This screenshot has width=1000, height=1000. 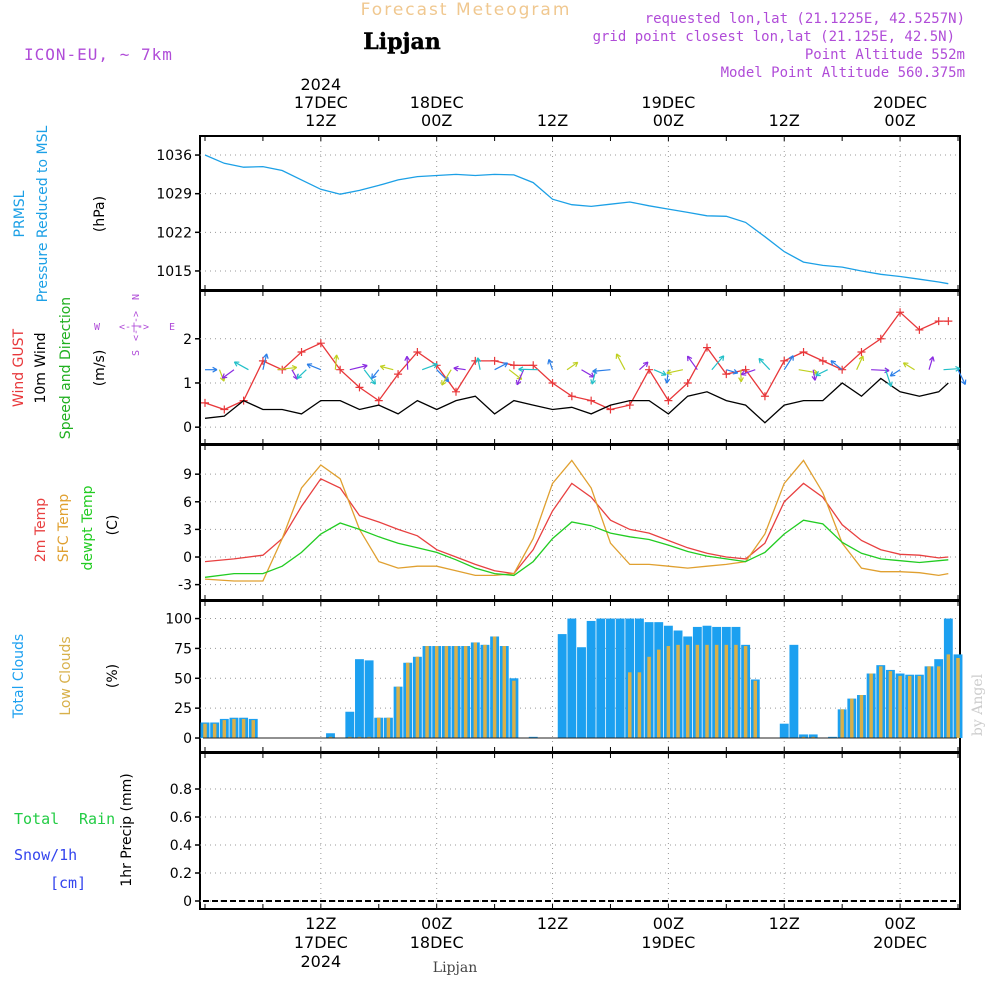 I want to click on temperature-ytick-label: 0, so click(x=187, y=558).